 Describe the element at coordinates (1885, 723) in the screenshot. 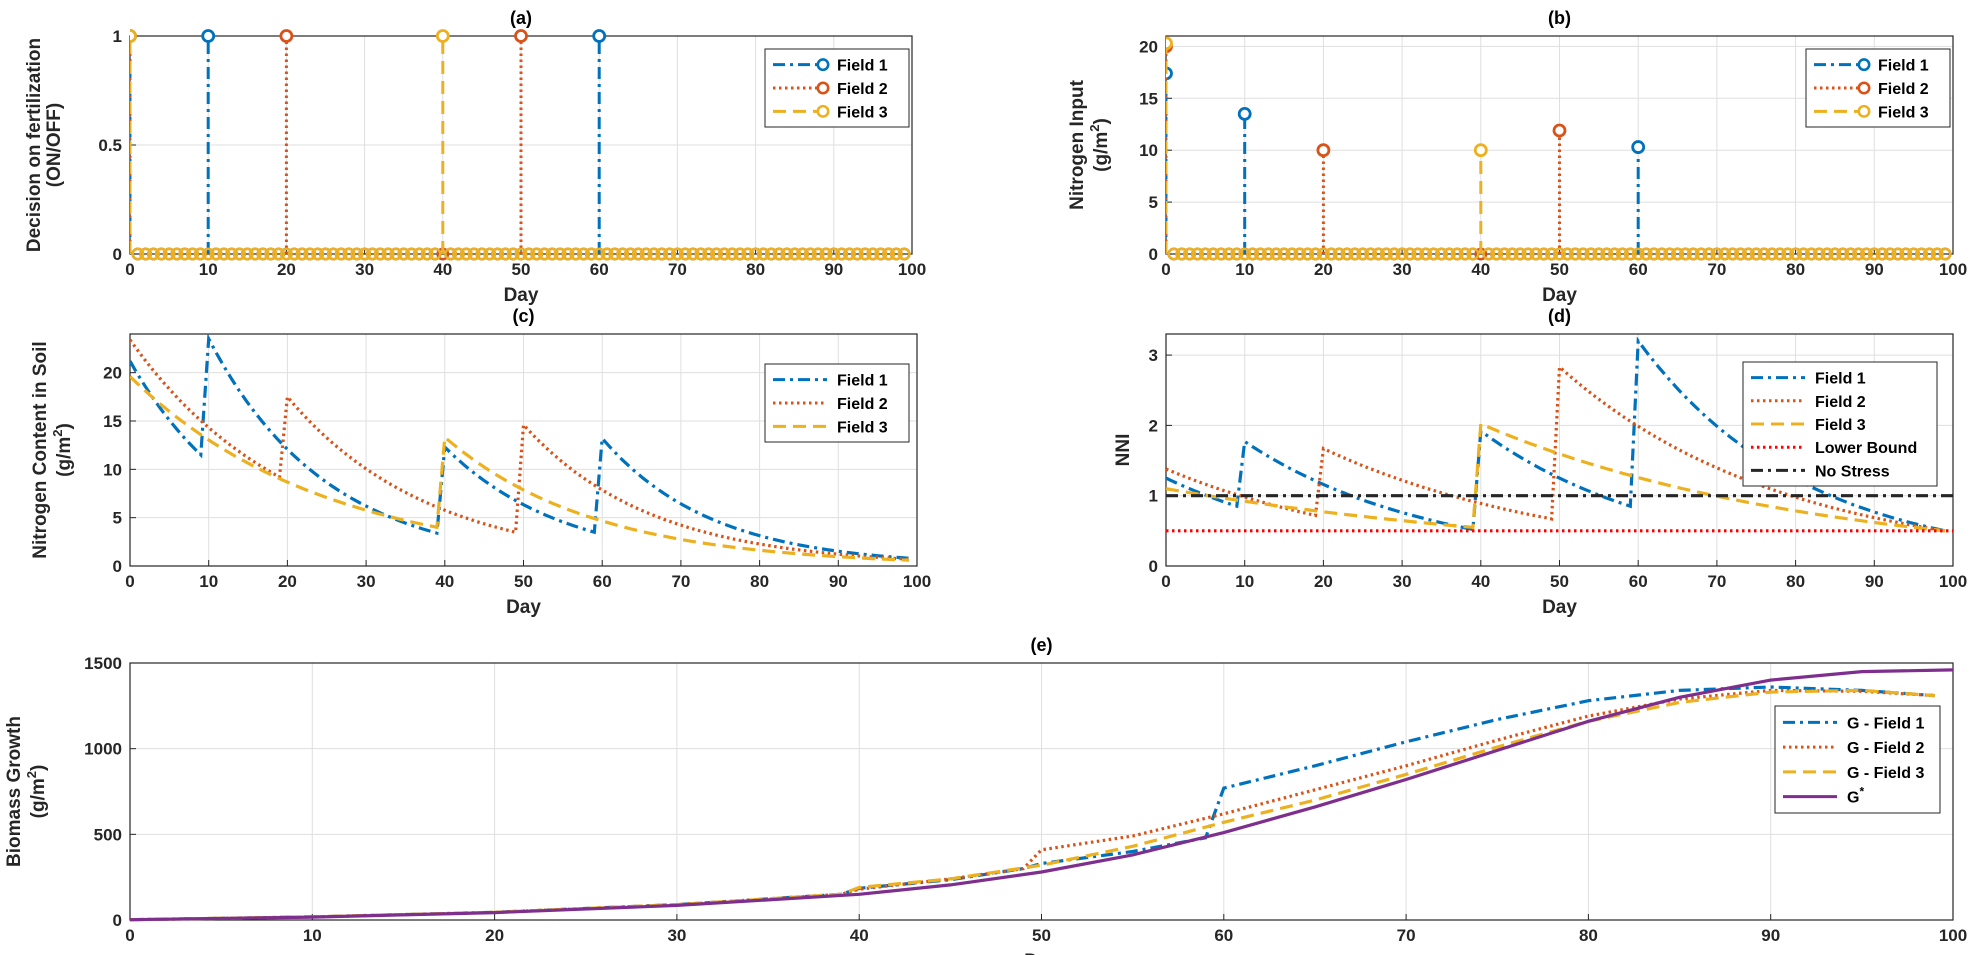

I see `legend-label: G - Field 1` at that location.